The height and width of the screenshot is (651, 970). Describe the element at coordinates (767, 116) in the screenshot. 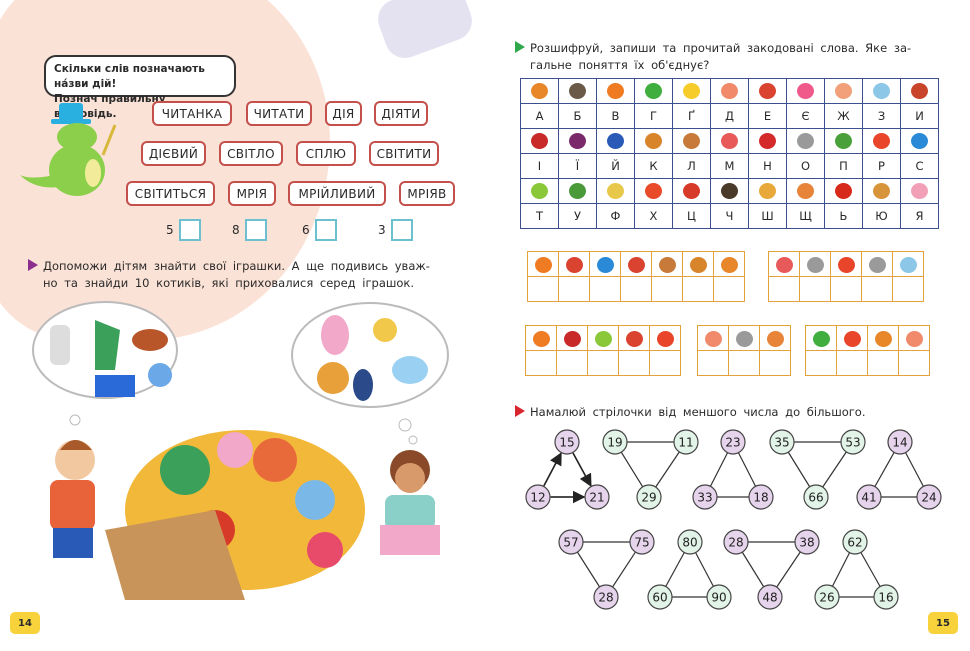

I see `cipher-letter: Е` at that location.